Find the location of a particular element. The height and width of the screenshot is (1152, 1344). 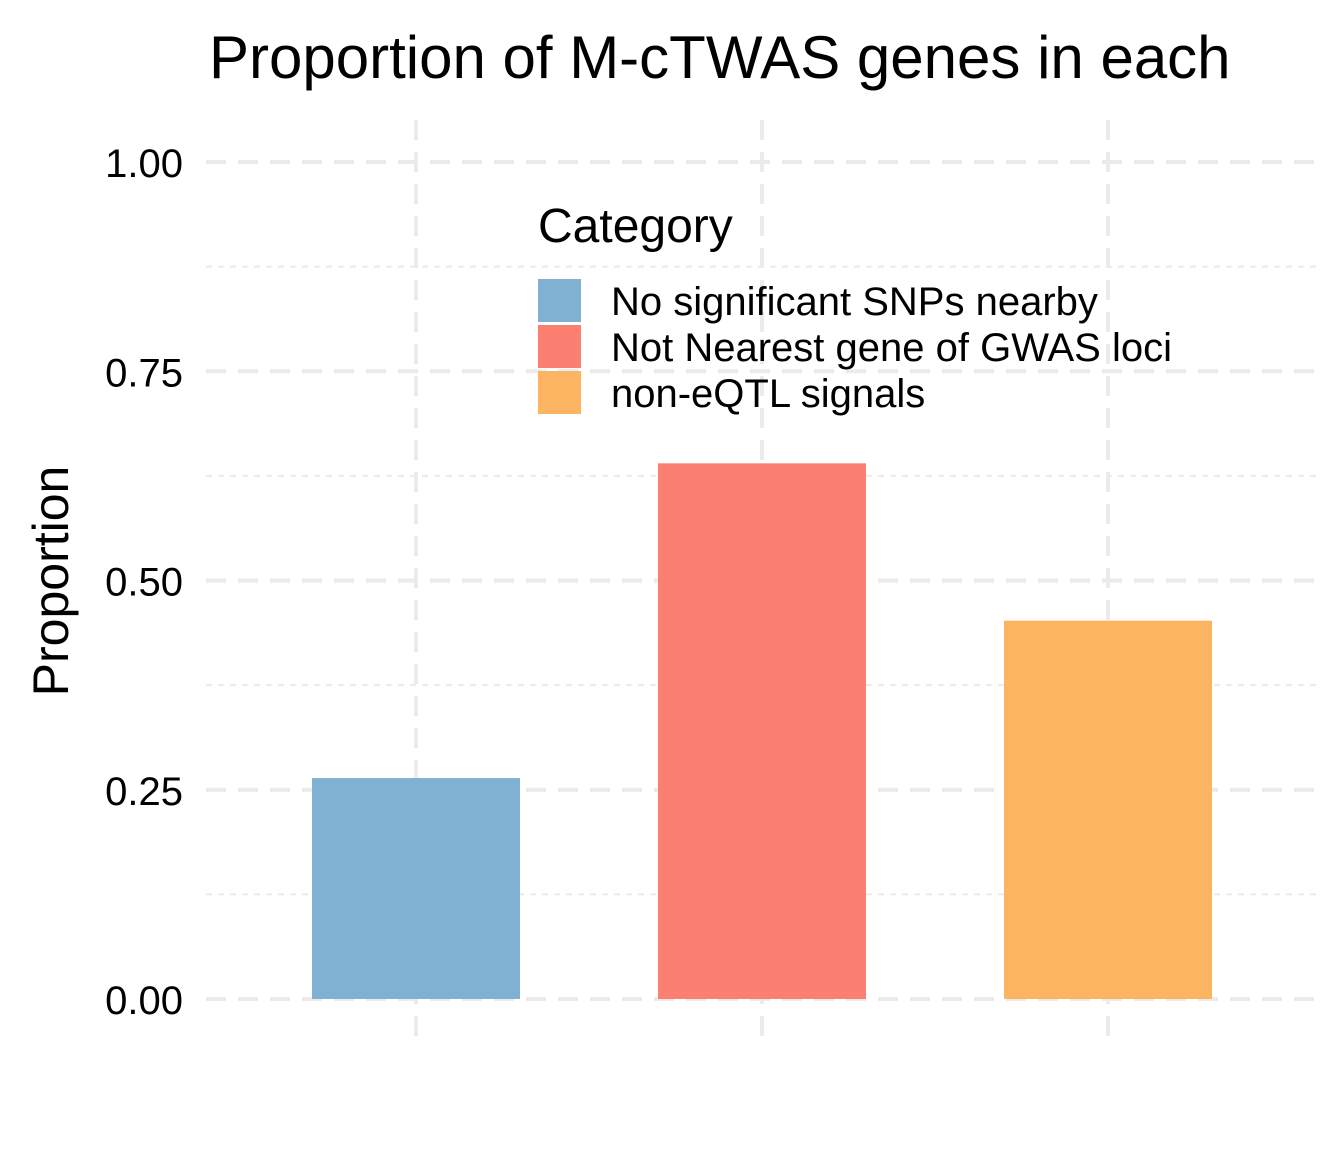

y-tick-label: 0.50 is located at coordinates (144, 583).